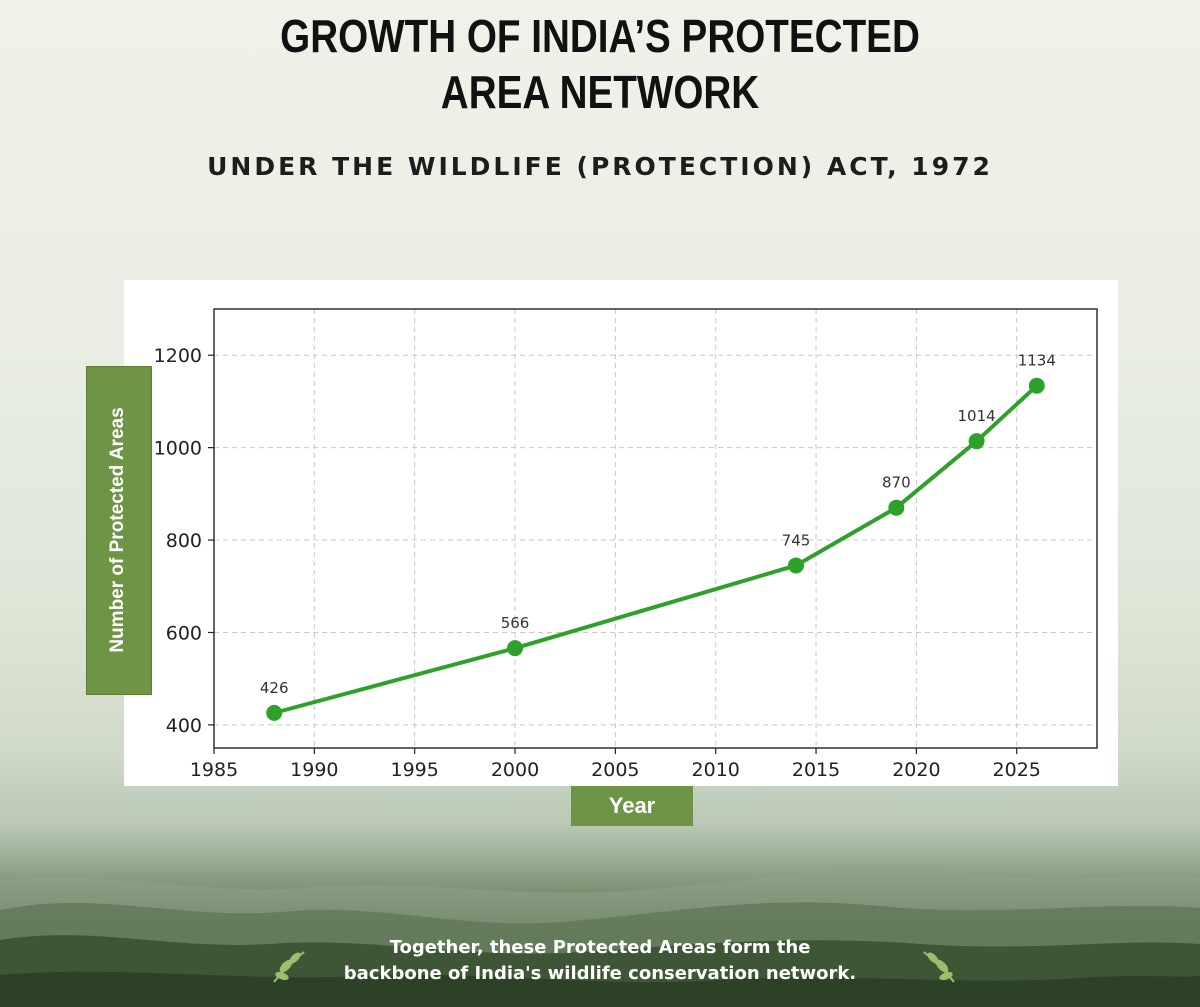 Image resolution: width=1200 pixels, height=1007 pixels. What do you see at coordinates (600, 947) in the screenshot?
I see `footer-line-1: Together, these Protected Areas form the` at bounding box center [600, 947].